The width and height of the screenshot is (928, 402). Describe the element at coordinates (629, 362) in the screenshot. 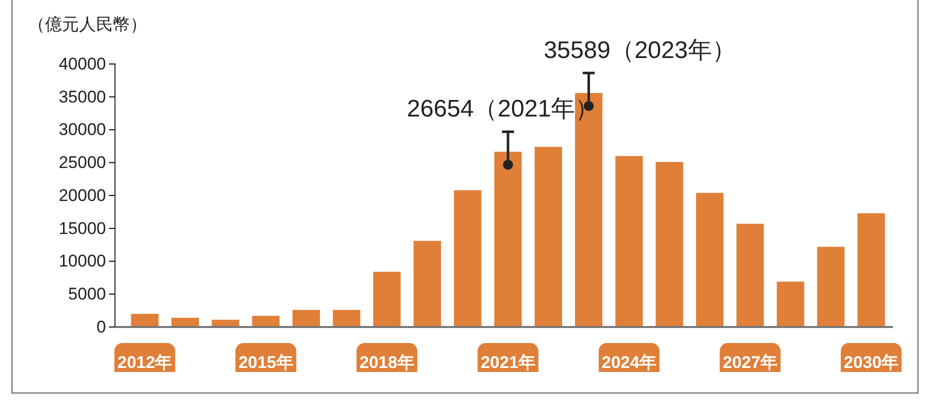

I see `x-tick-label: 2024年` at that location.